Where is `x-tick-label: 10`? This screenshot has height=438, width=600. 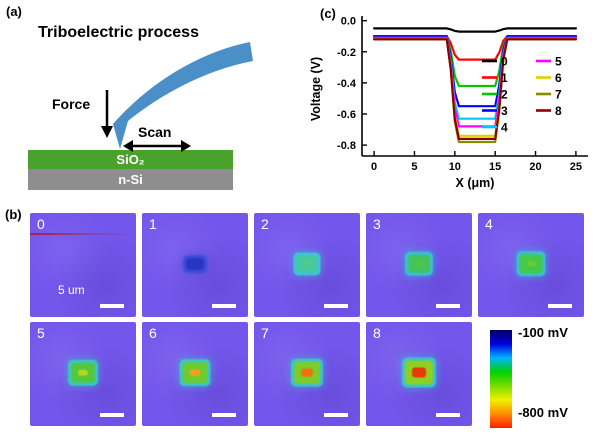
x-tick-label: 10 is located at coordinates (455, 167).